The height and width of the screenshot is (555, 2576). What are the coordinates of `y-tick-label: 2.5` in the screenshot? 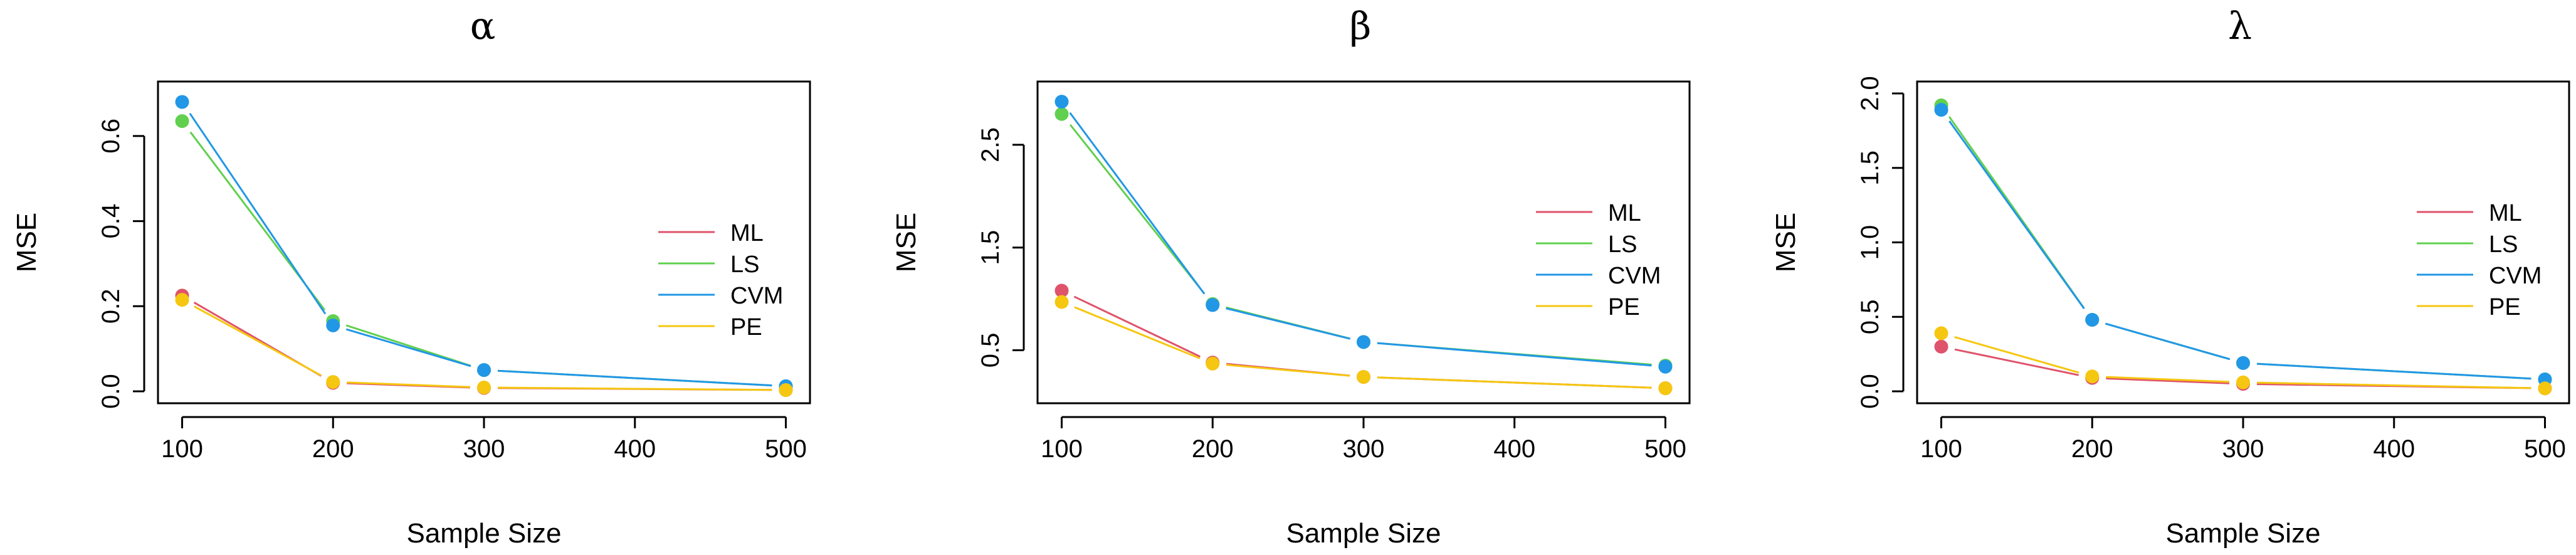 It's located at (991, 144).